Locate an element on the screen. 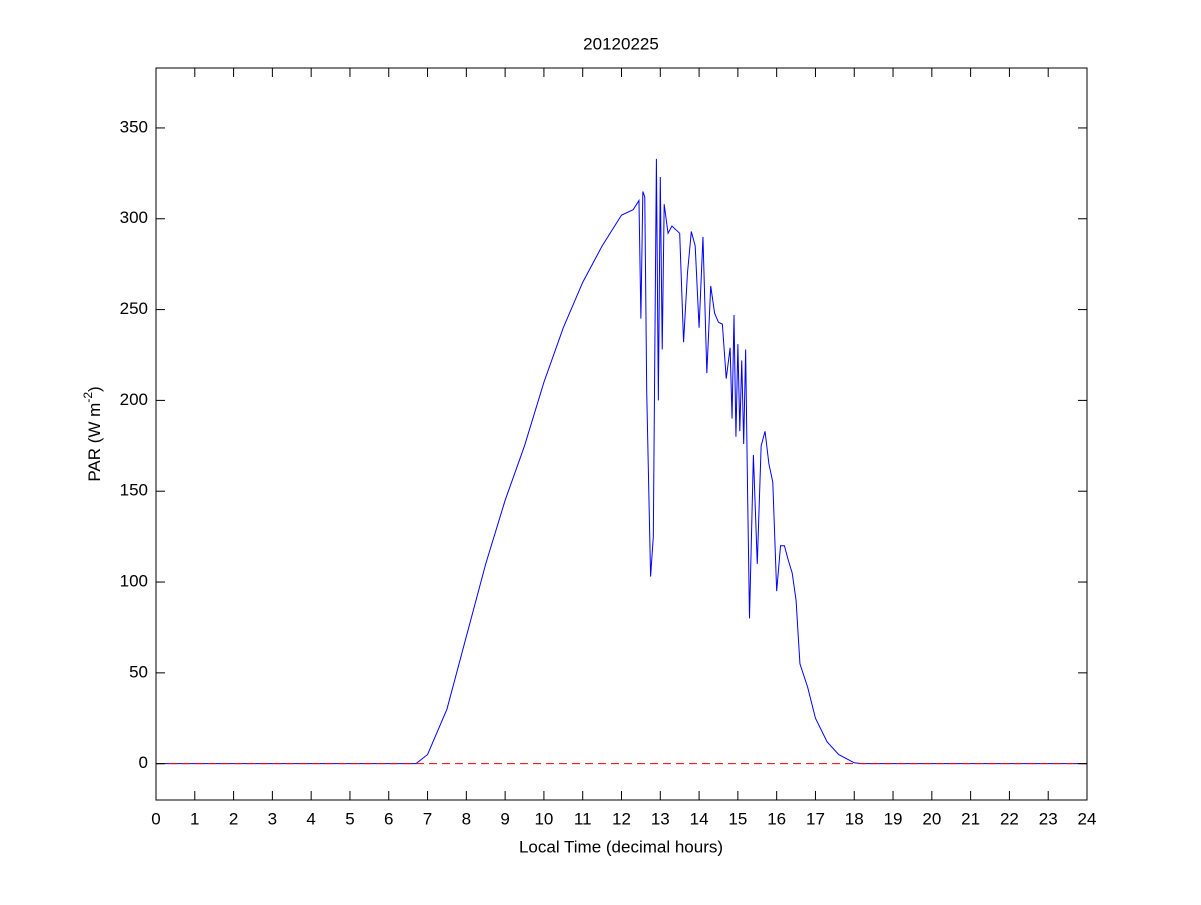  x-tick-label: 4 is located at coordinates (310, 818).